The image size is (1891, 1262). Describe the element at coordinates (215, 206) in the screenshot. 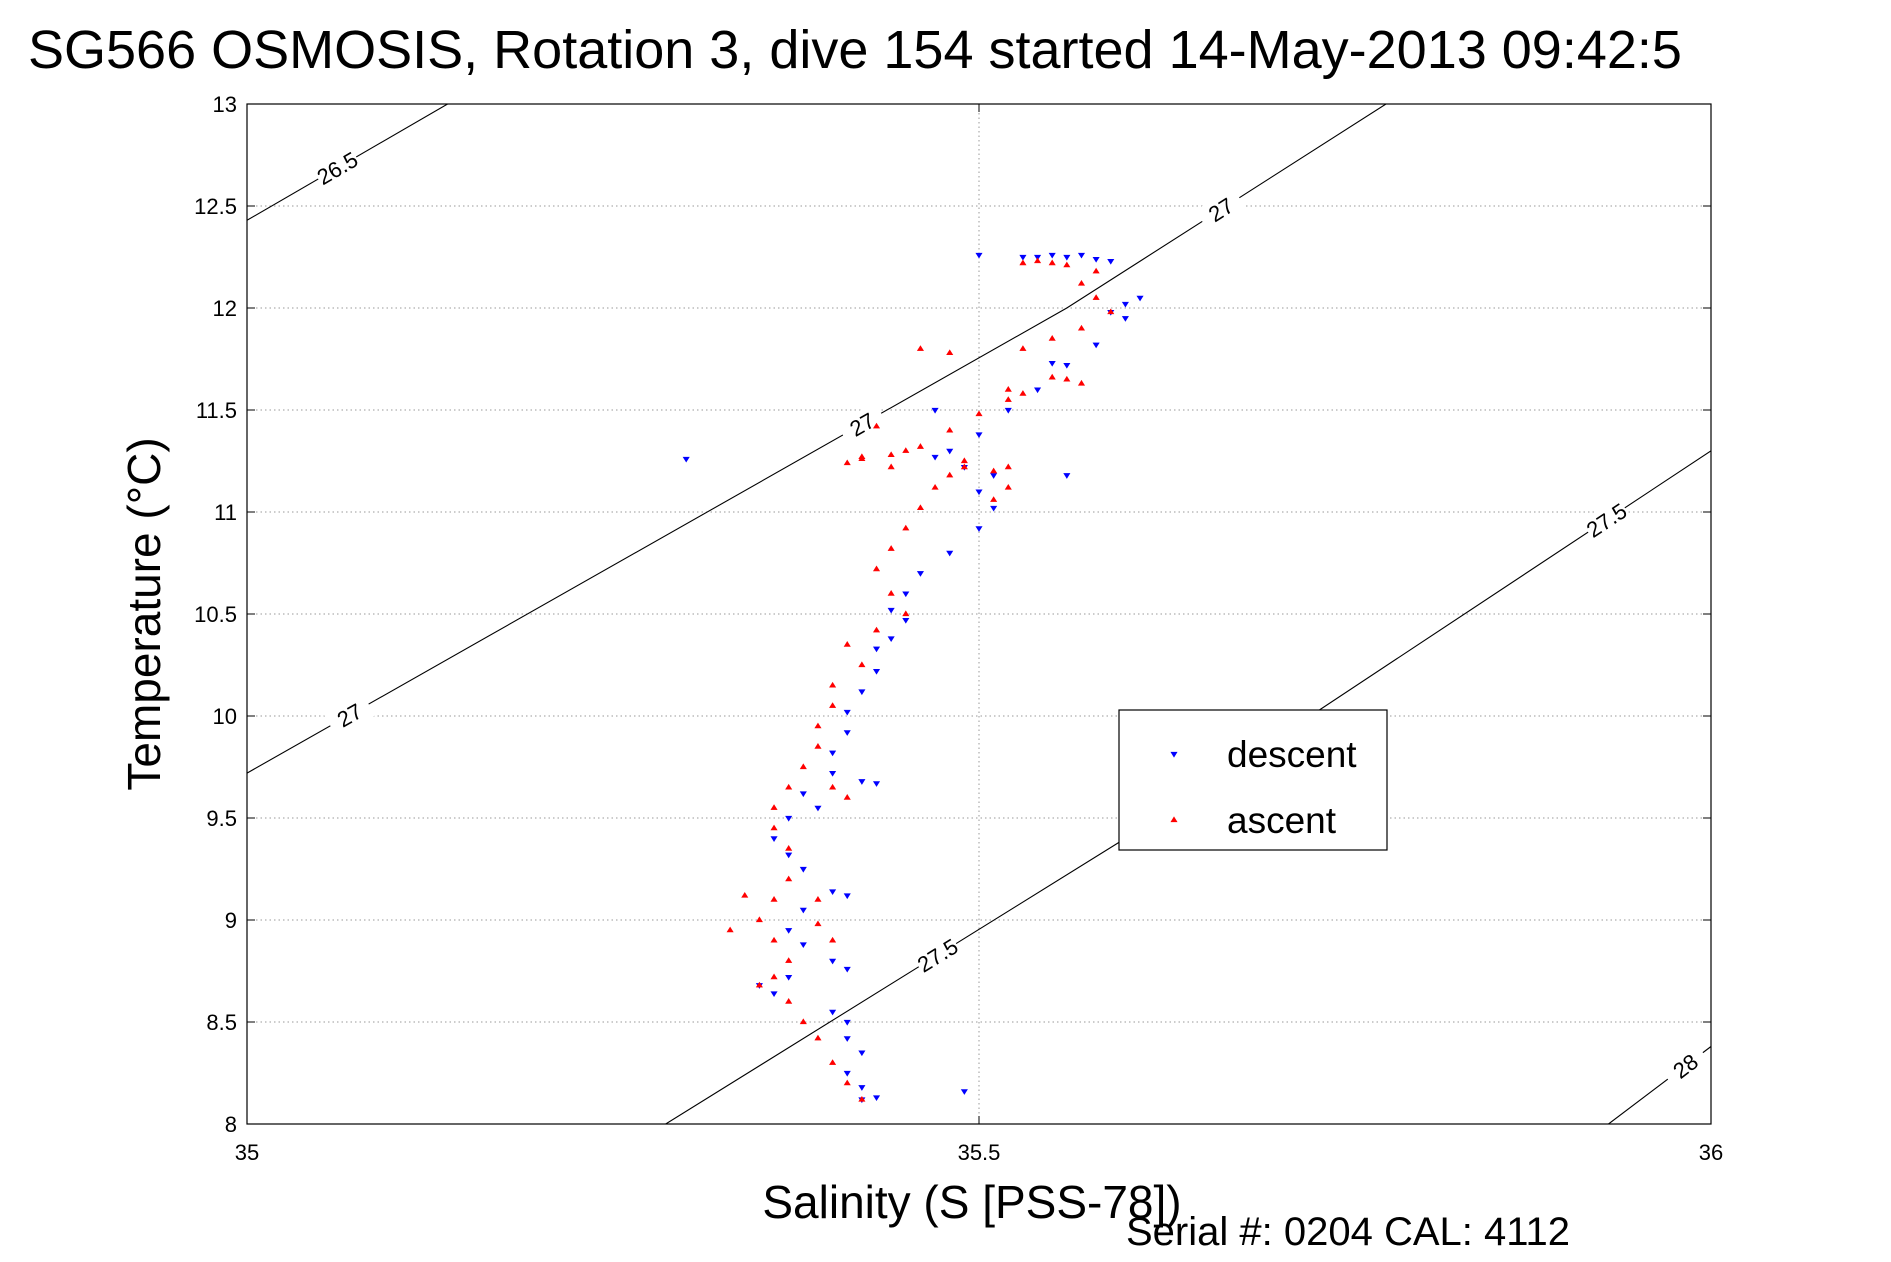

I see `y-tick-label: 12.5` at that location.